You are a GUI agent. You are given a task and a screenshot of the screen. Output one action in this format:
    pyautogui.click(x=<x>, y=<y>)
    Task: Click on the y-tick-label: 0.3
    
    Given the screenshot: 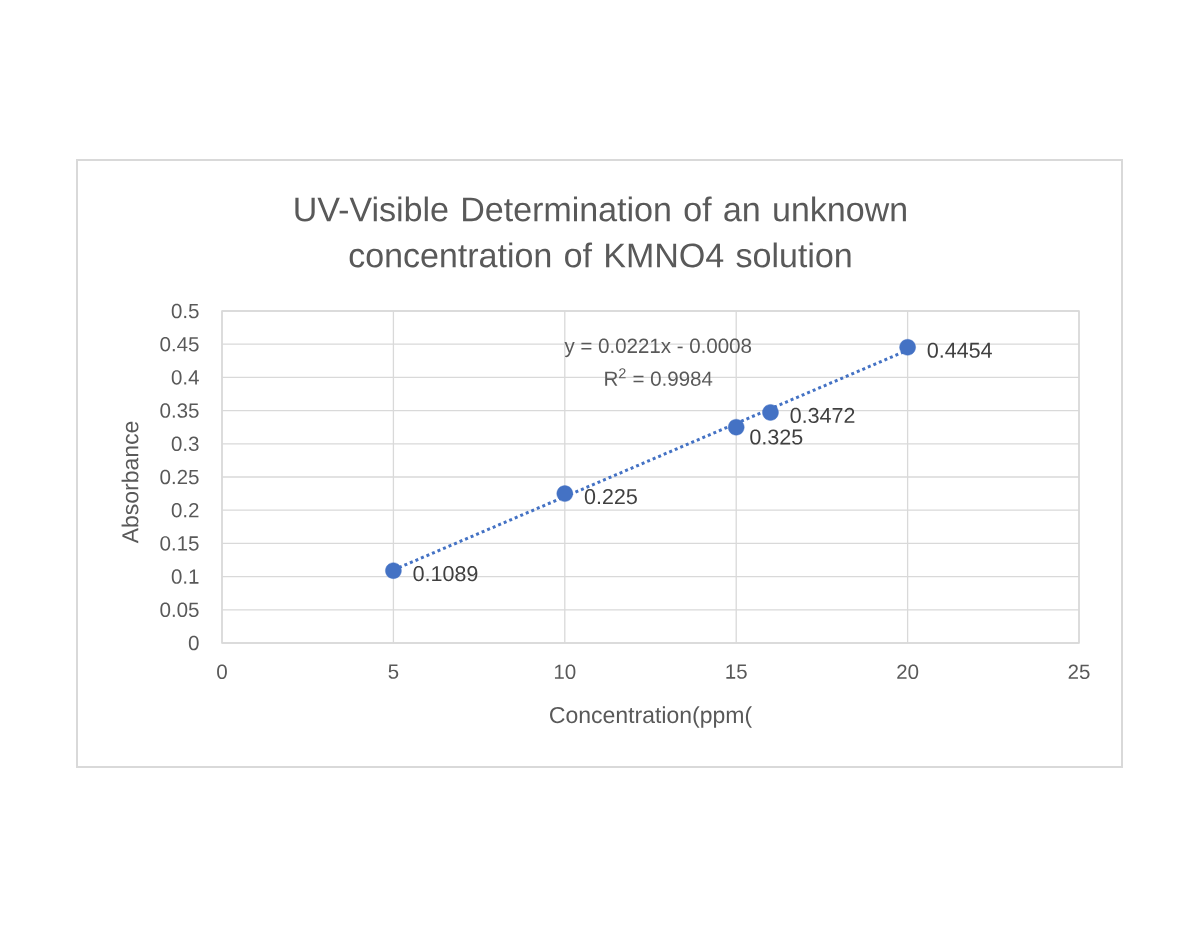 What is the action you would take?
    pyautogui.click(x=185, y=444)
    